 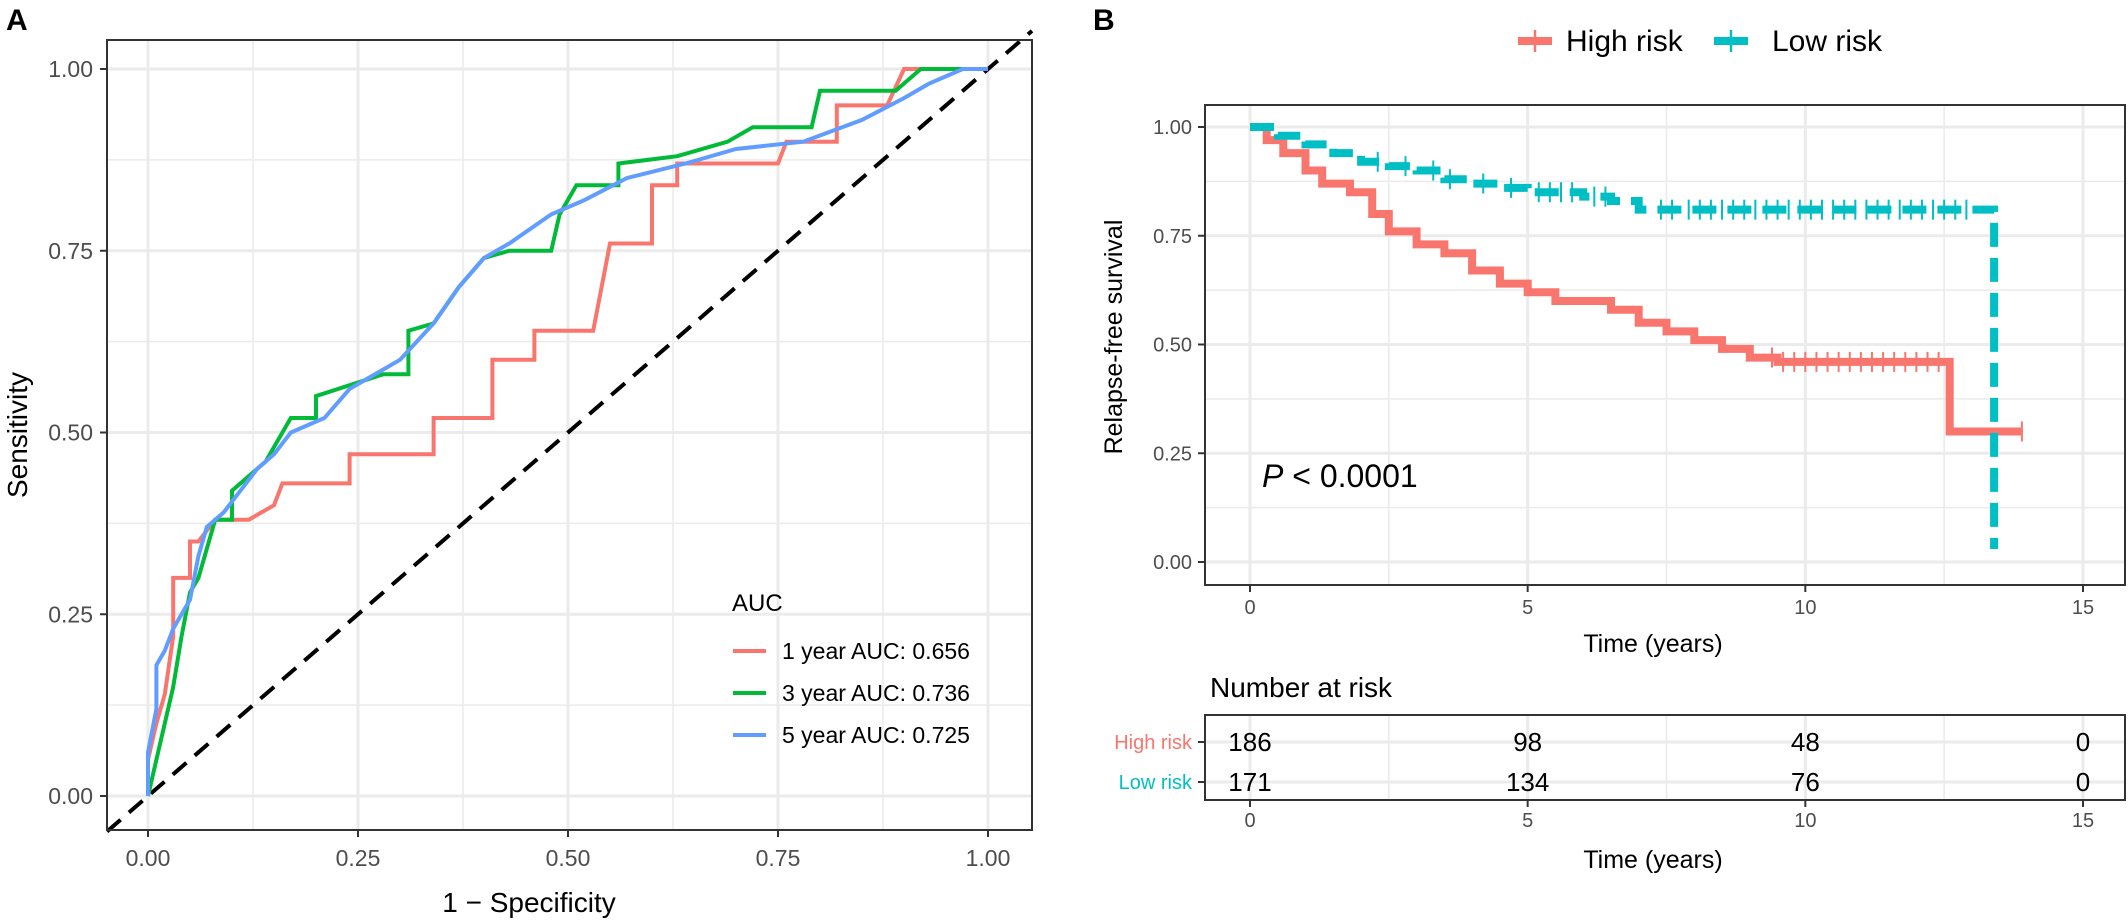 I want to click on km-x-tick-label: 0, so click(x=1249, y=608).